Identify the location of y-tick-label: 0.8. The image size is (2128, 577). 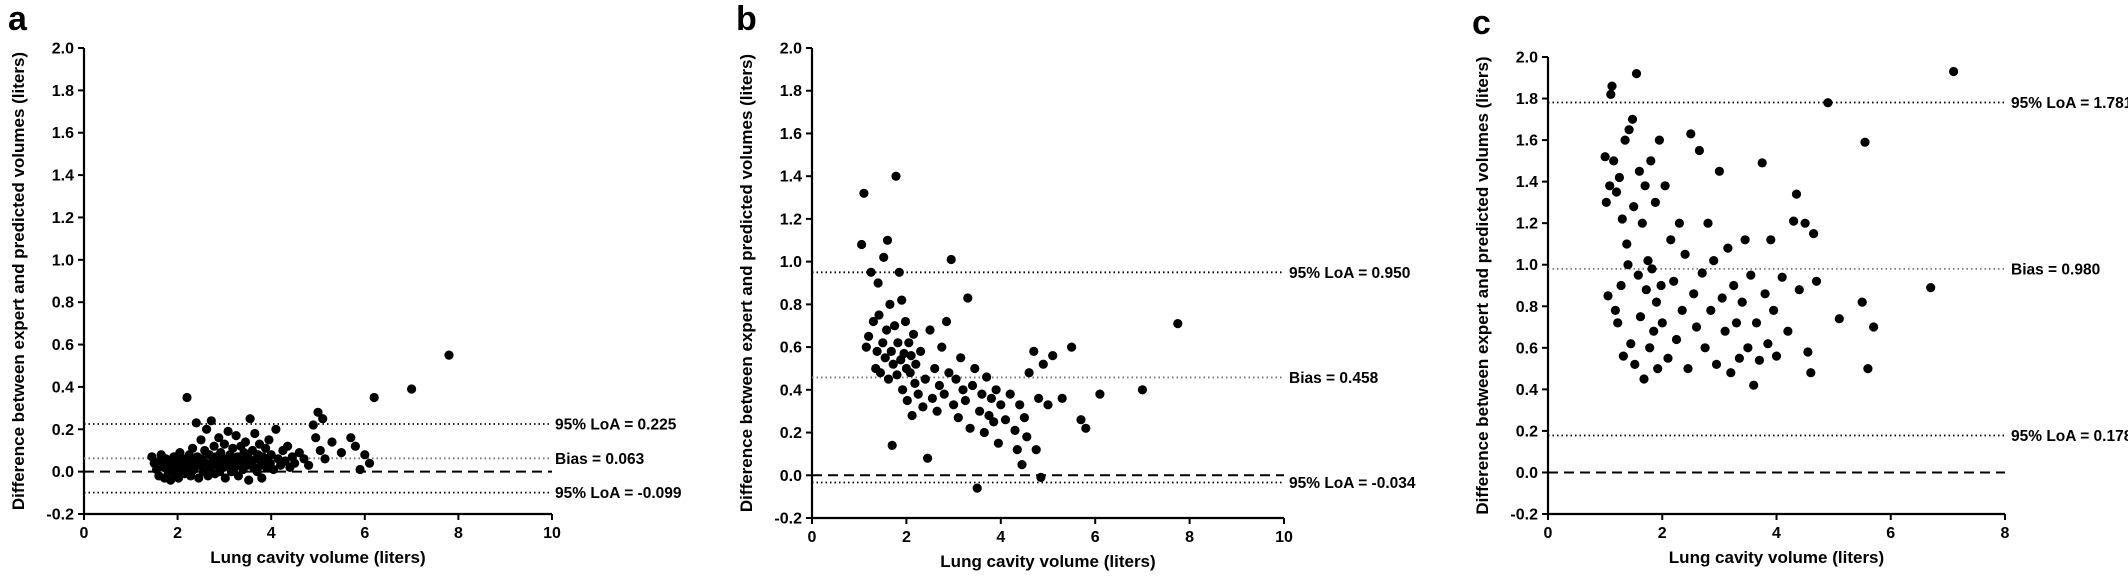
(1527, 307).